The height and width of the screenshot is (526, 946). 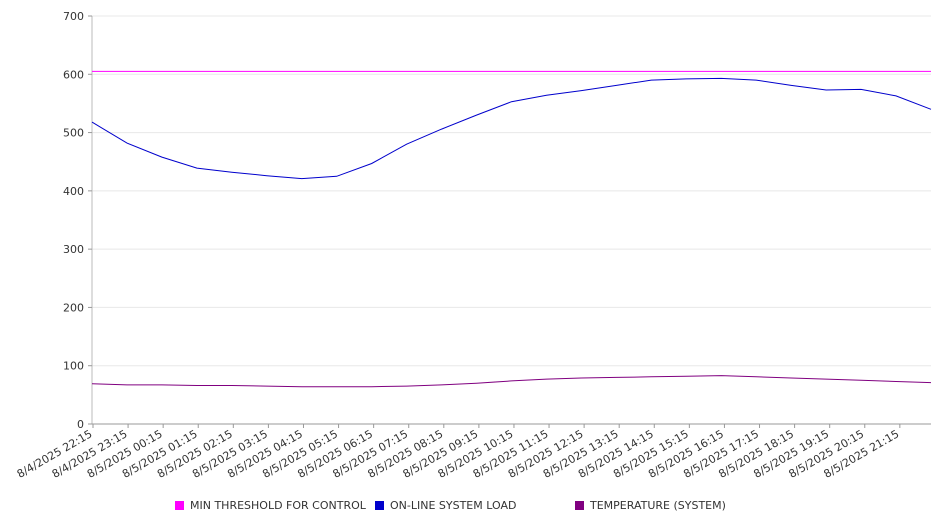 I want to click on legend-swatch-temperature, so click(x=579, y=505).